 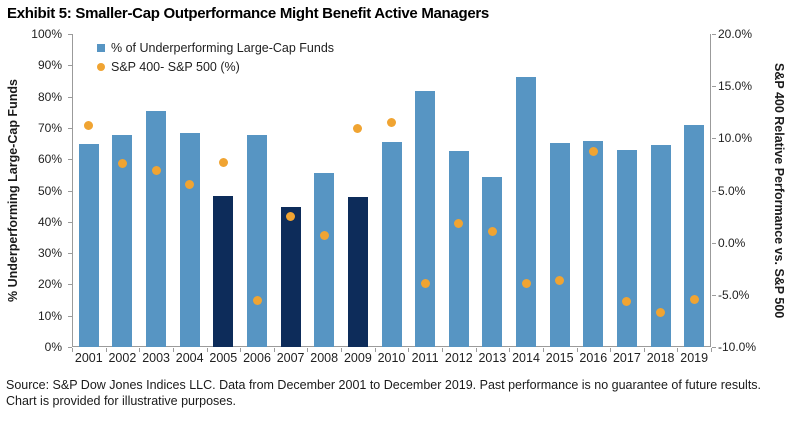 I want to click on left-axis-tick-70: 70%, so click(x=49, y=127).